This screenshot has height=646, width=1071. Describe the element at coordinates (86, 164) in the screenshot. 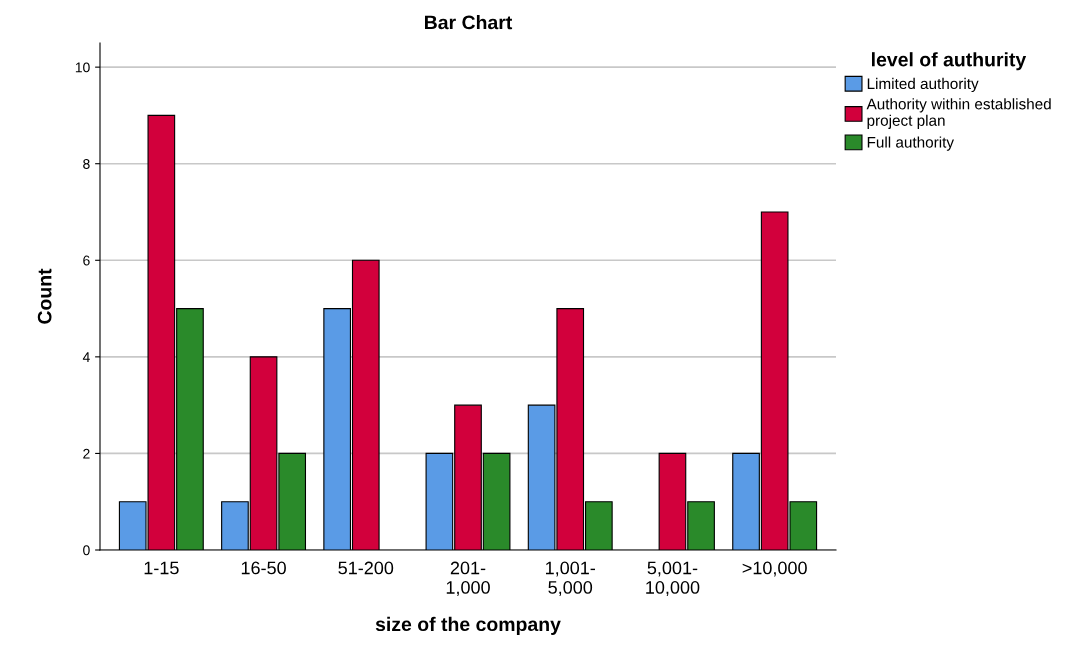

I see `y-tick-label: 8` at that location.